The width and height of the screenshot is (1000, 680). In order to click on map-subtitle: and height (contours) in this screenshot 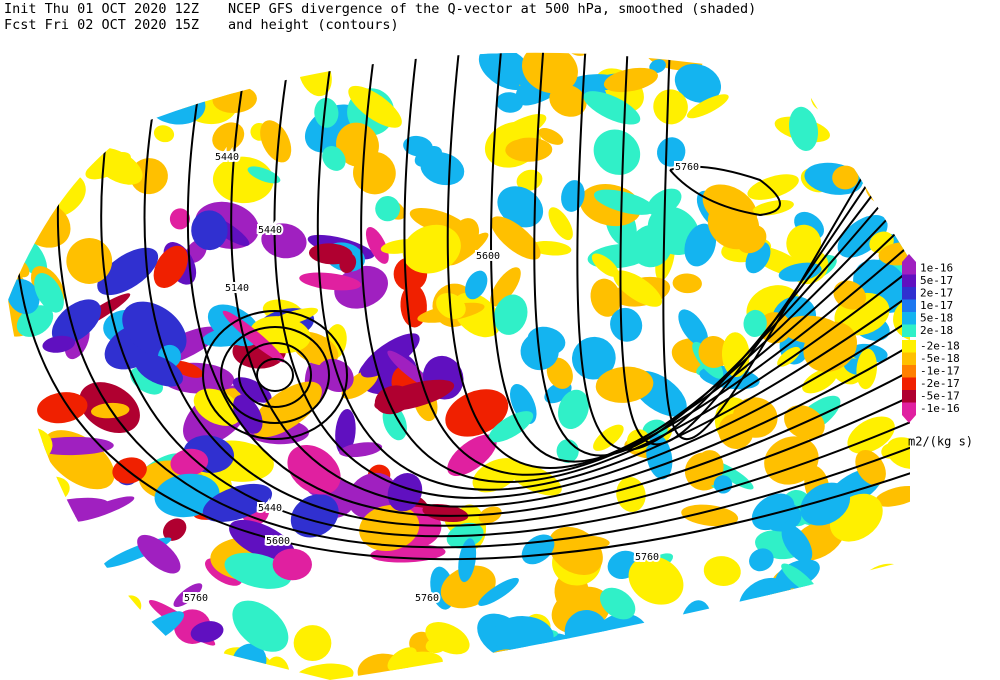, I will do `click(313, 25)`.